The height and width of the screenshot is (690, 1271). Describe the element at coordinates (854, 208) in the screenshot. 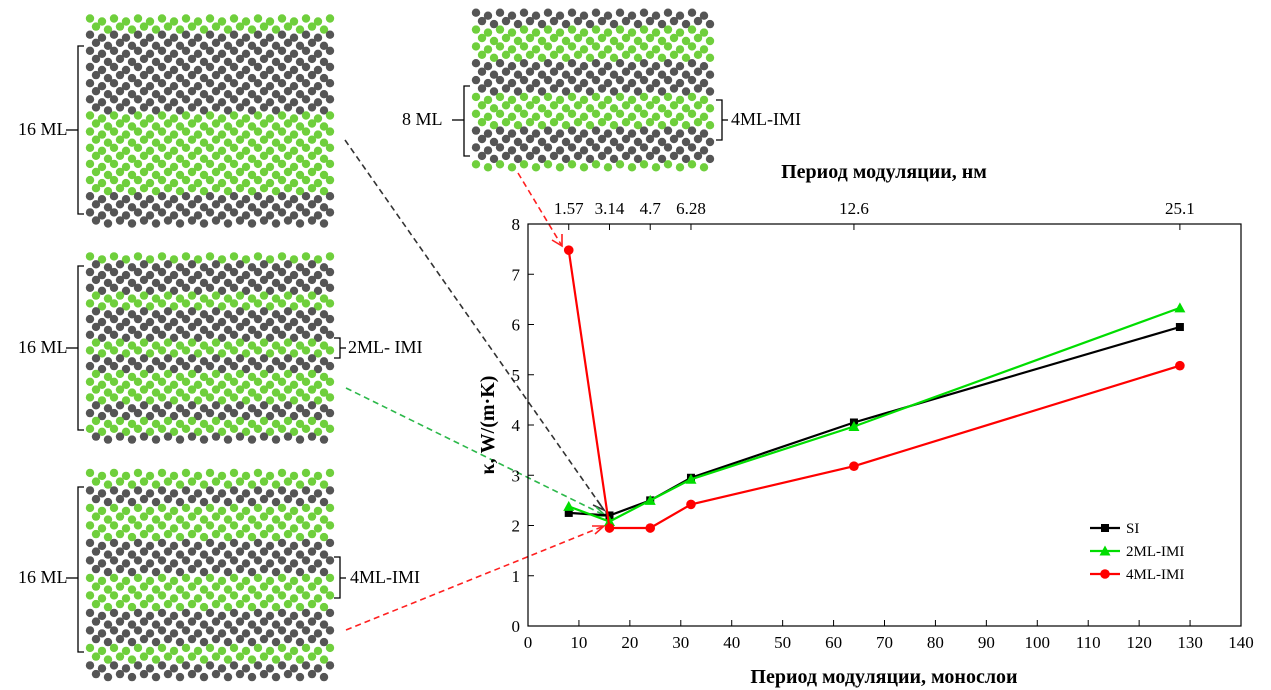

I see `x2-tick-label: 12.6` at that location.